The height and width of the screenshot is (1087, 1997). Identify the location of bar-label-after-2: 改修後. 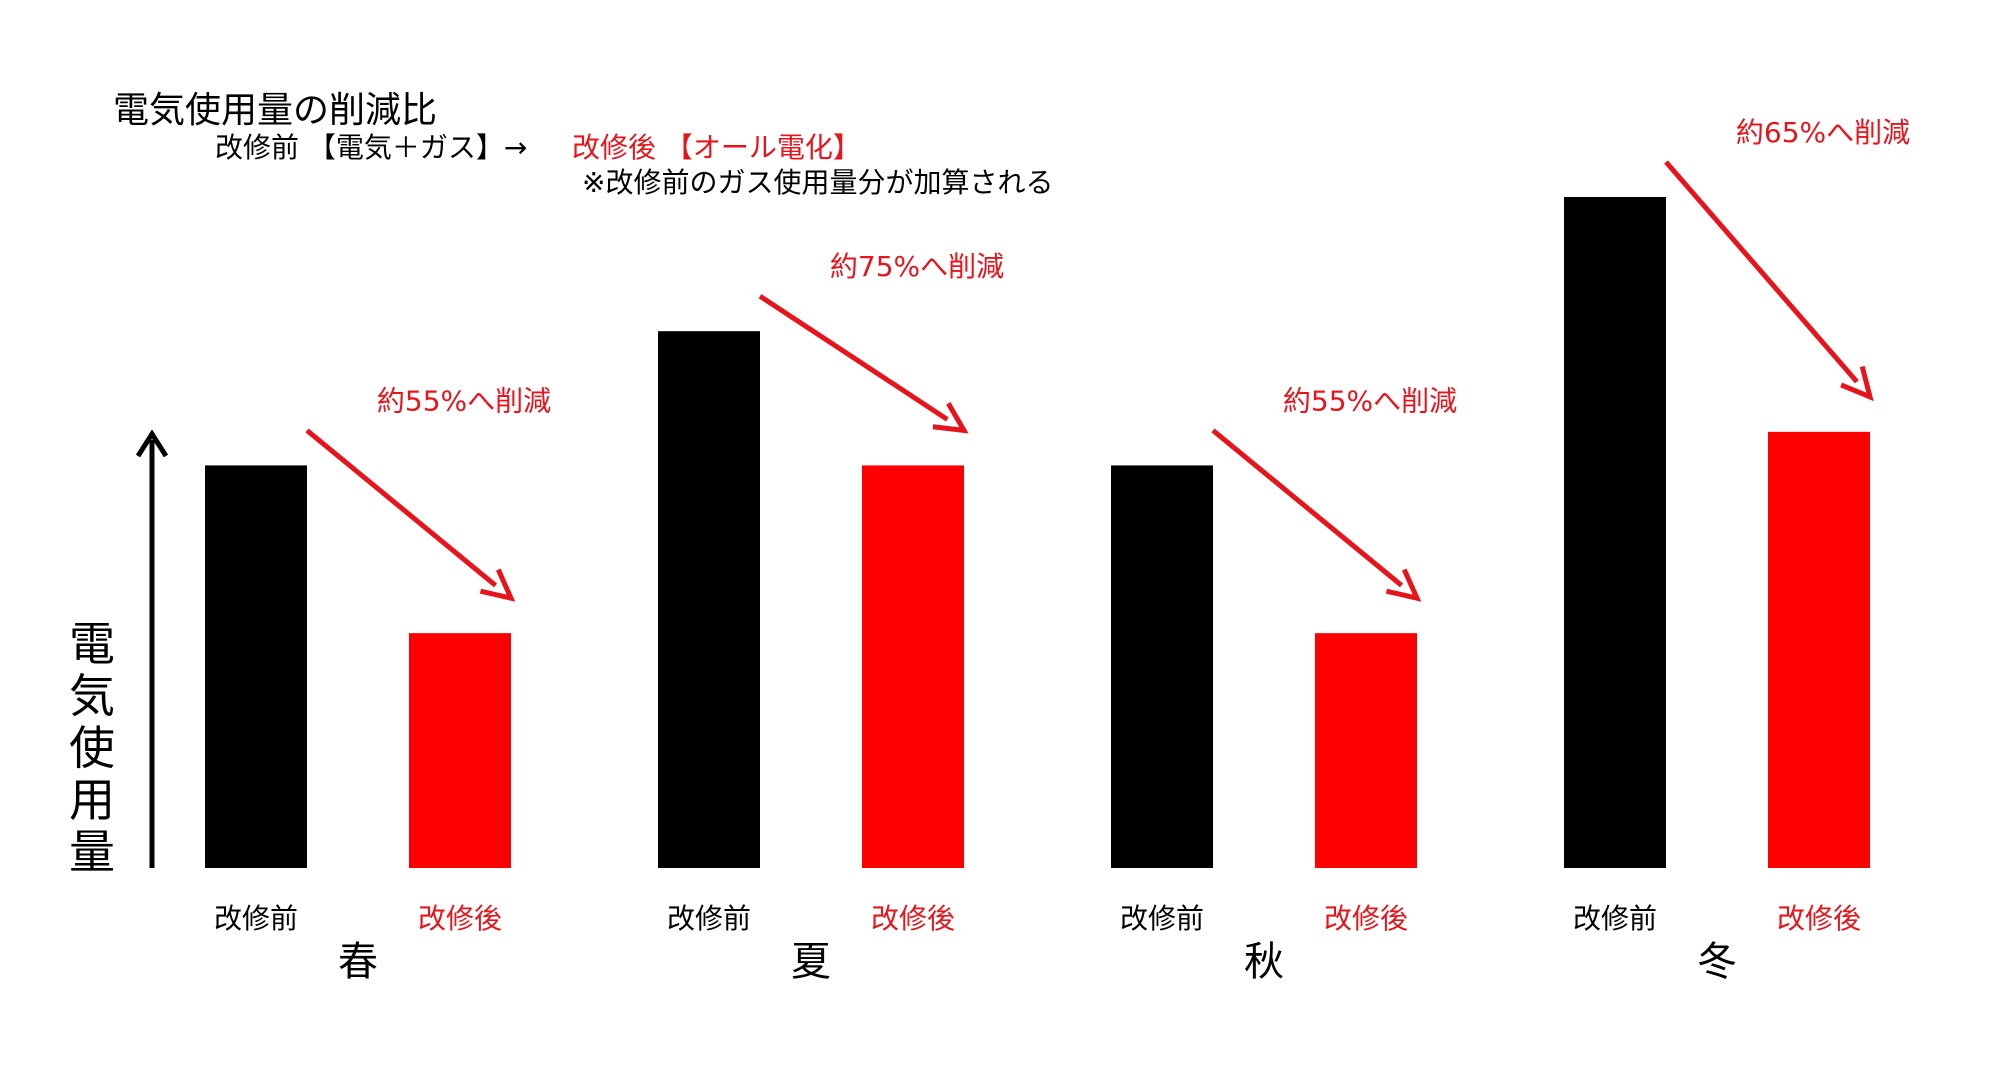
(1366, 918).